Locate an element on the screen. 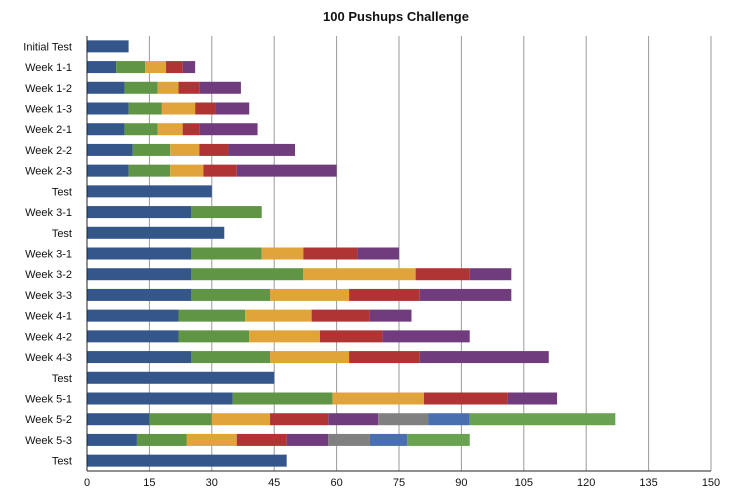  category-label: Week 5-3 is located at coordinates (48, 441).